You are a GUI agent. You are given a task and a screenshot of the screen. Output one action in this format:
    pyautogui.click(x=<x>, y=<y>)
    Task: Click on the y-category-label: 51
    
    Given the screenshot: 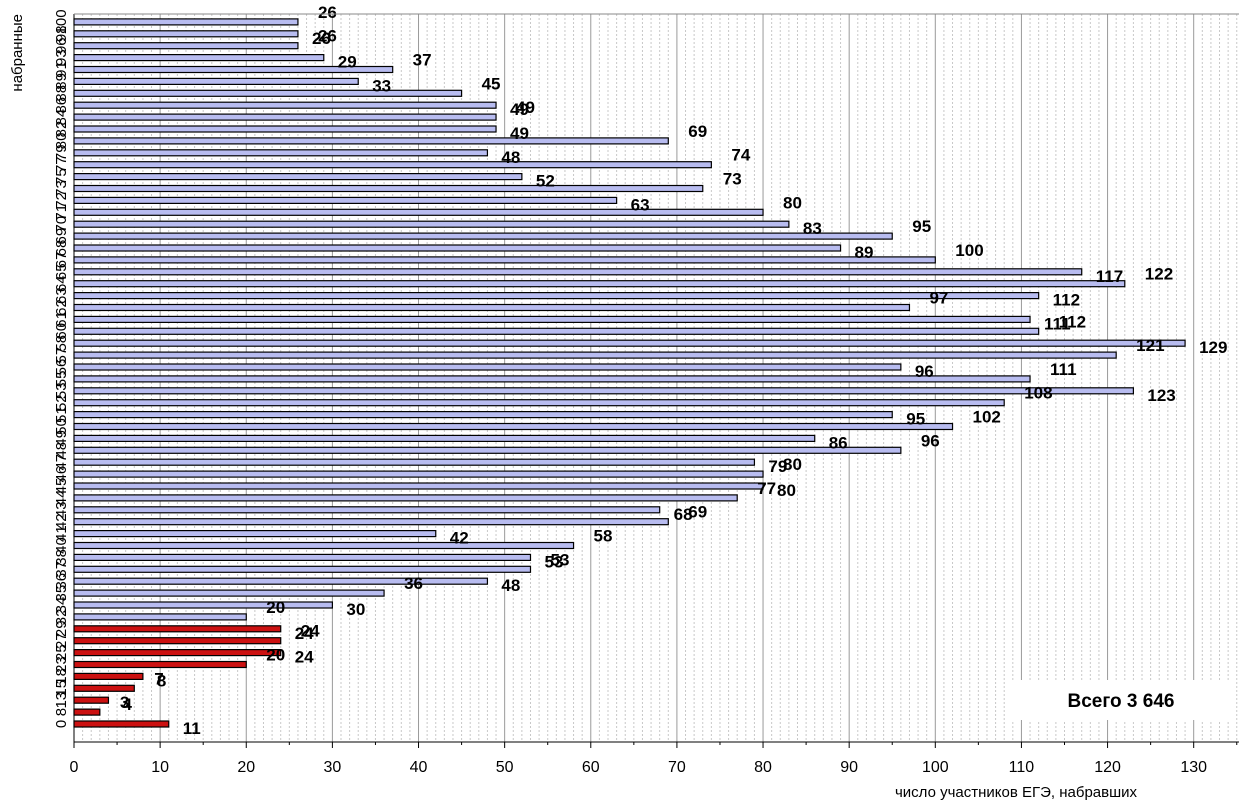 What is the action you would take?
    pyautogui.click(x=61, y=414)
    